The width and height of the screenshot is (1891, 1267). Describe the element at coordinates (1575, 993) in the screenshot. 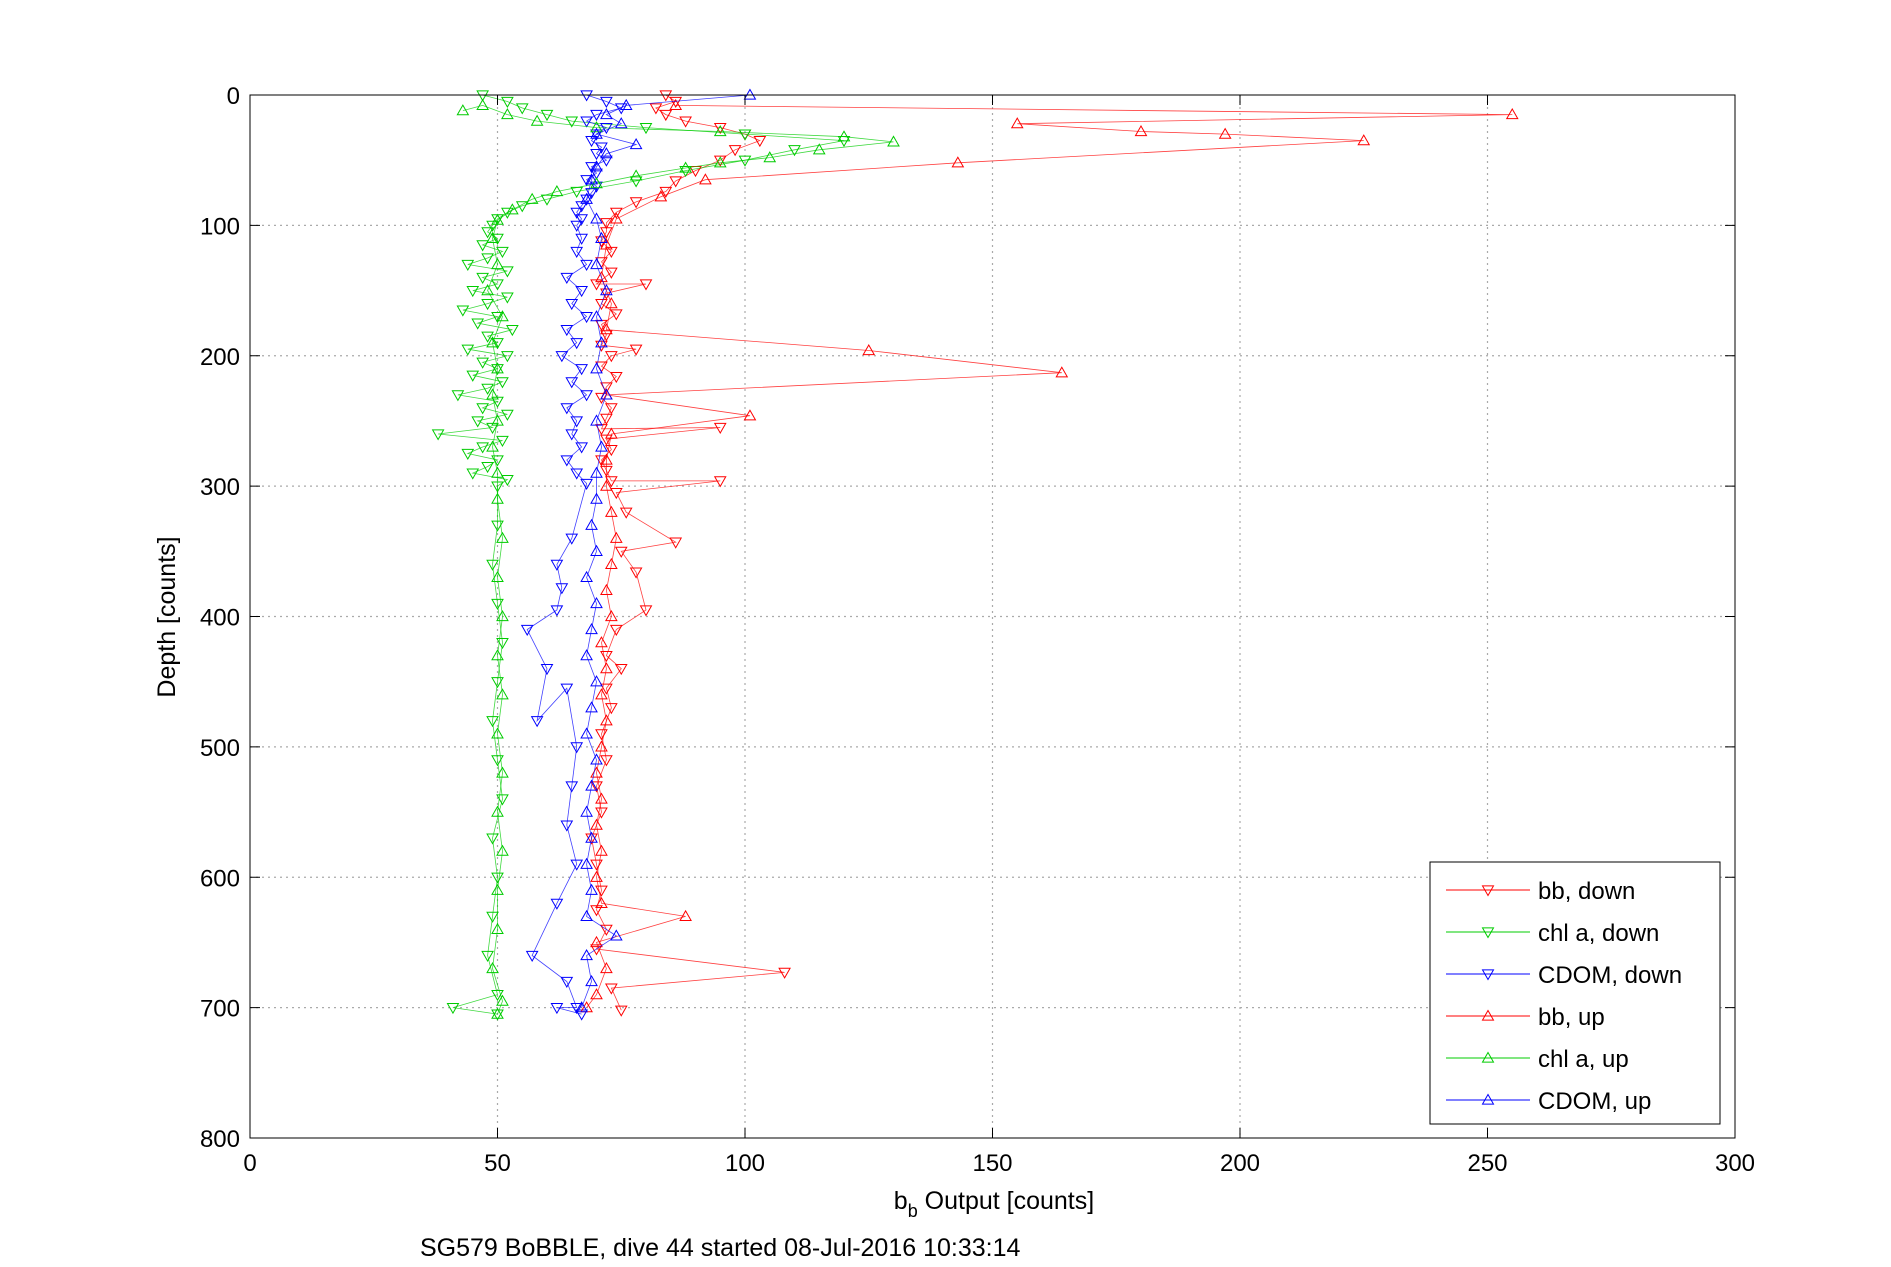

I see `legend-box` at that location.